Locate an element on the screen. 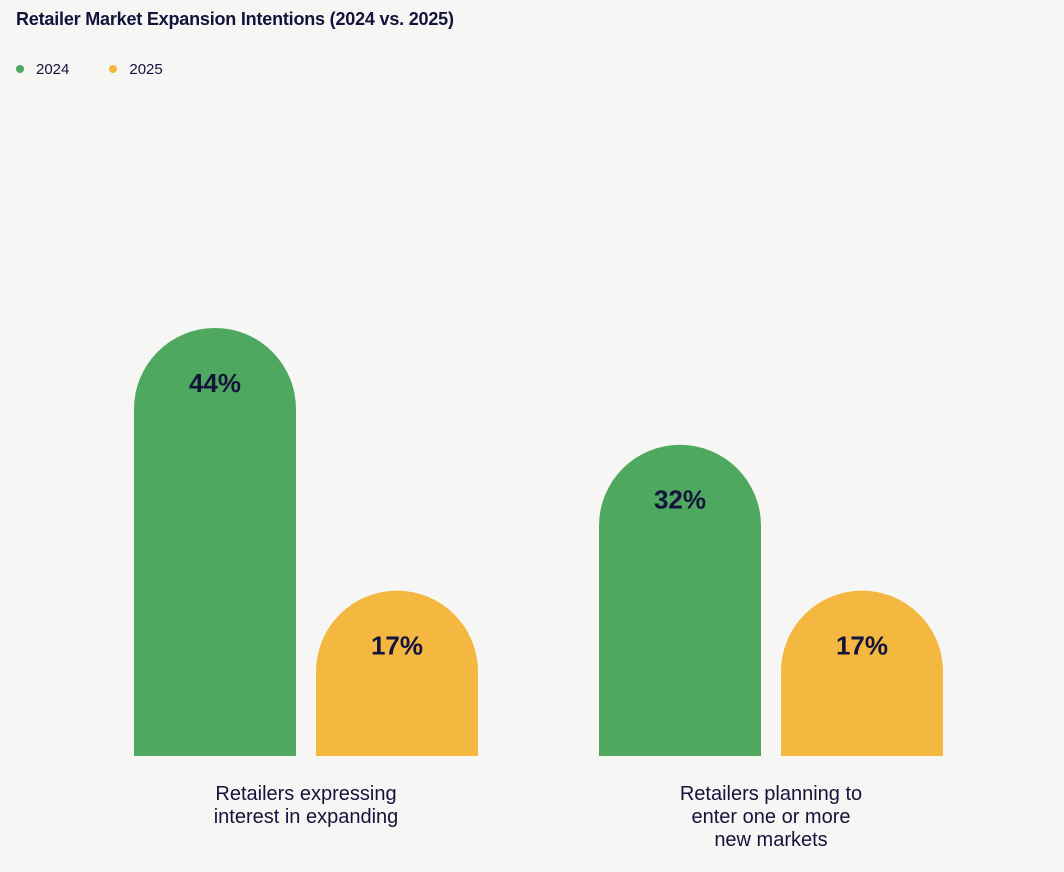  legend-label-2024: 2024 is located at coordinates (53, 69).